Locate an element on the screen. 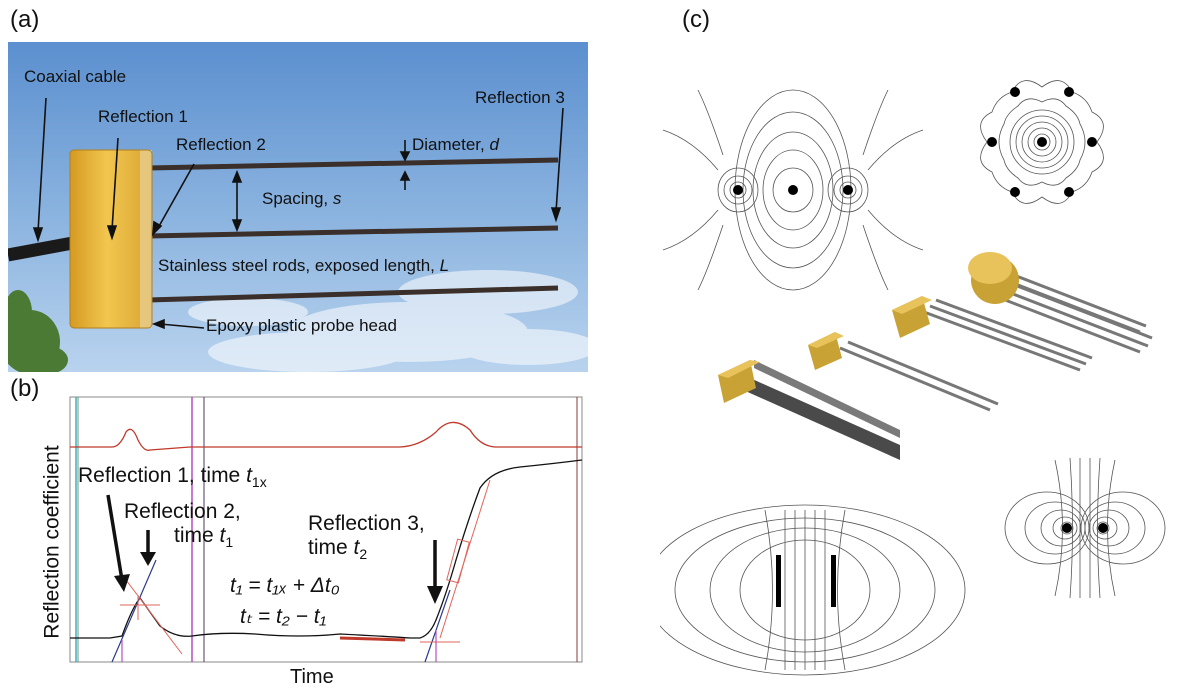 The width and height of the screenshot is (1178, 693). probe-two-rod is located at coordinates (903, 372).